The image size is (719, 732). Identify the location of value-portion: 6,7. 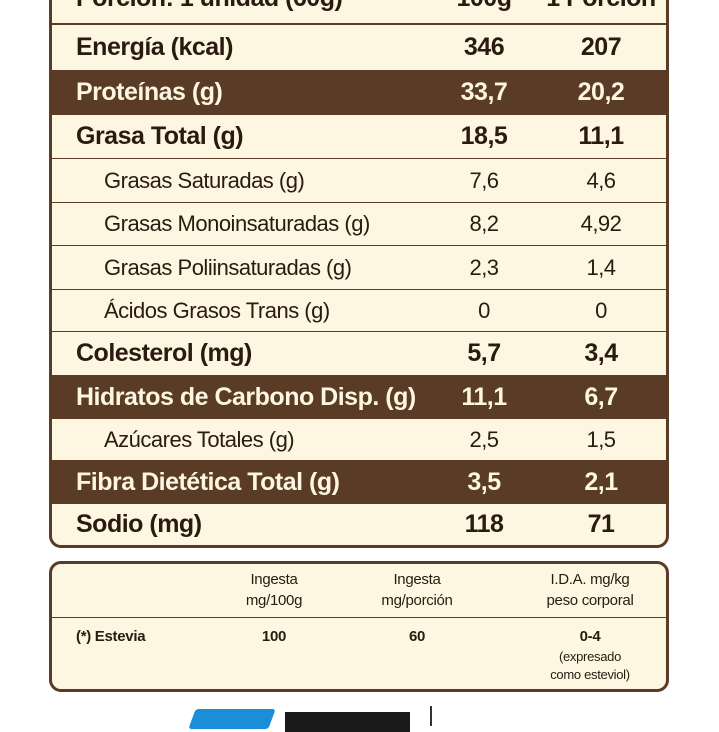
(601, 396).